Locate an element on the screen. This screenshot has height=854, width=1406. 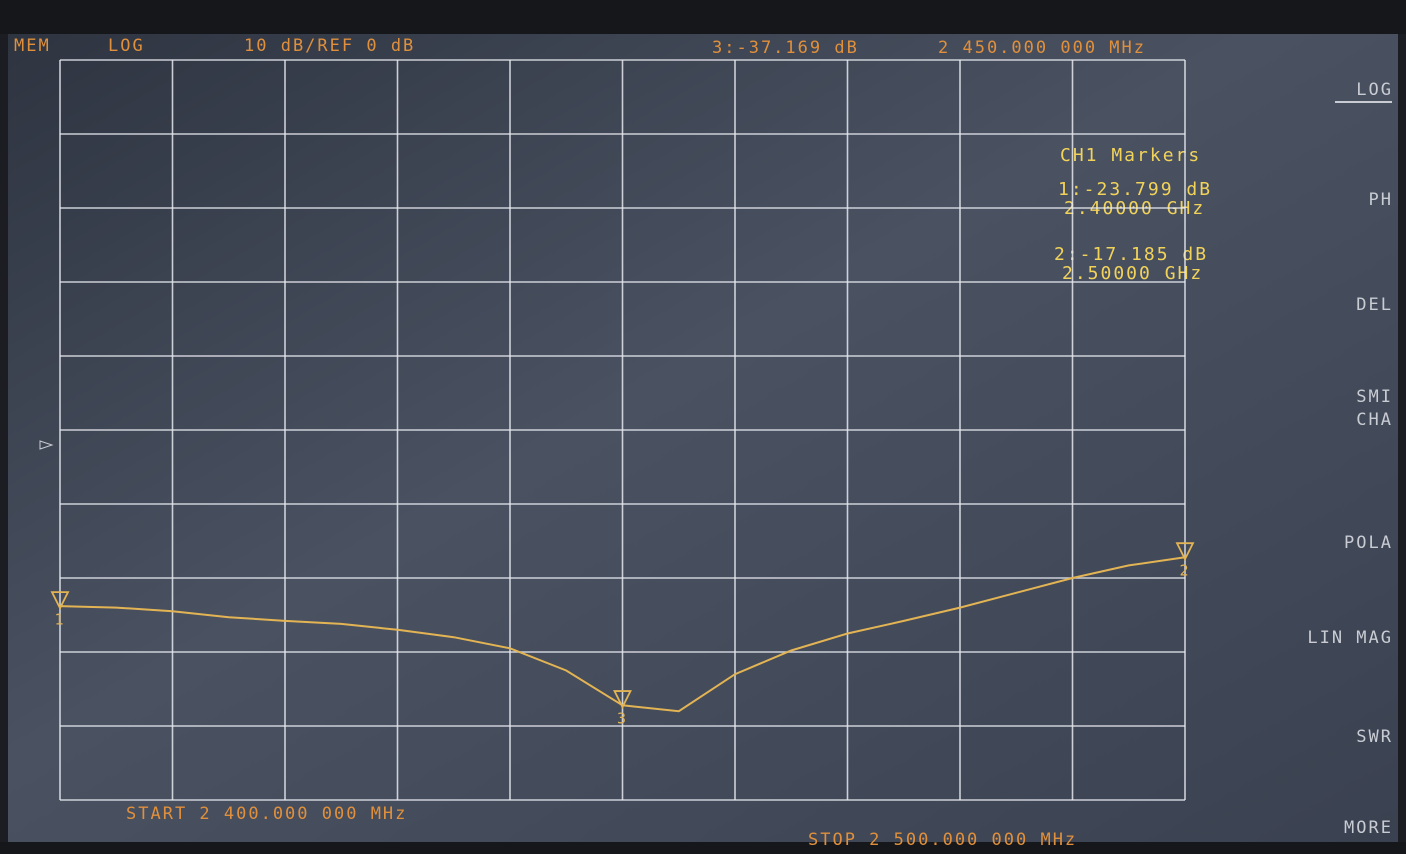
marker-value: 2:-17.185 dB is located at coordinates (1131, 254).